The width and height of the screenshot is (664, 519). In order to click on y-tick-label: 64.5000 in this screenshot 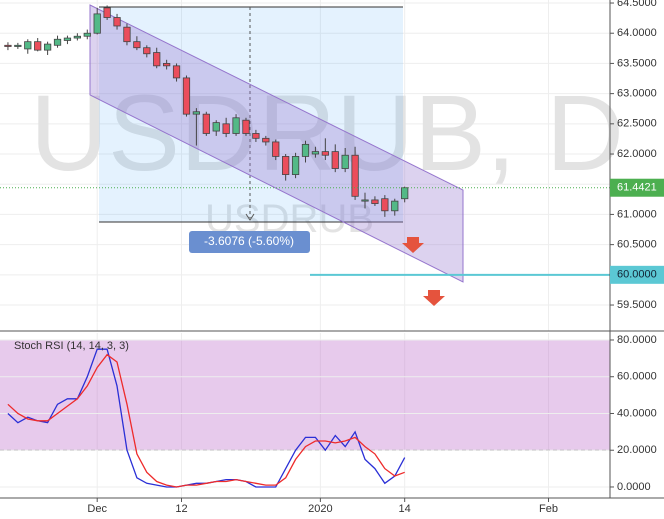, I will do `click(637, 4)`.